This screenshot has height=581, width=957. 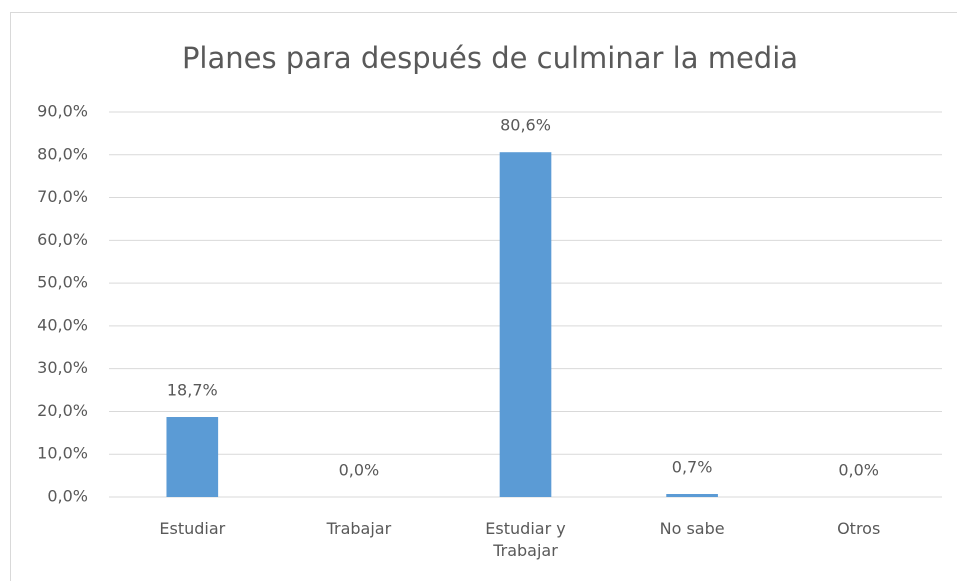 What do you see at coordinates (62, 111) in the screenshot?
I see `y-tick-label: 90,0%` at bounding box center [62, 111].